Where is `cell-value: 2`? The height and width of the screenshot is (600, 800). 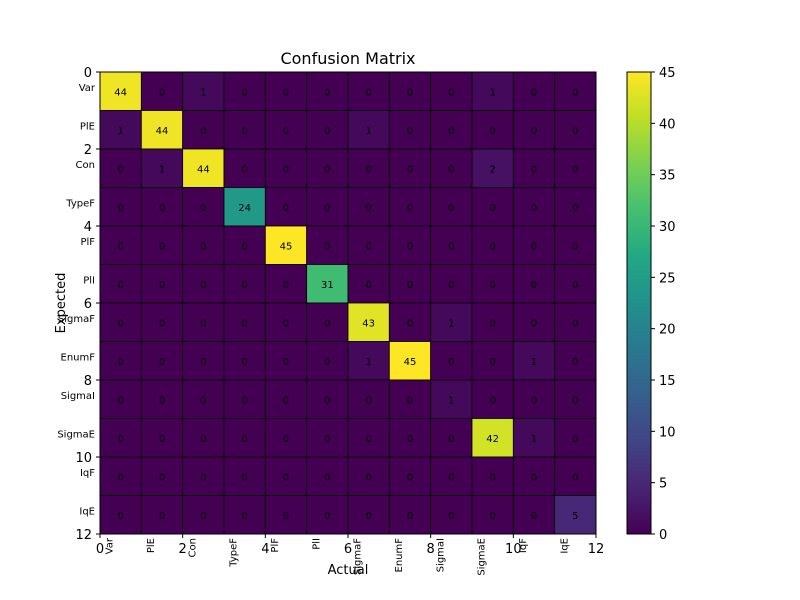 cell-value: 2 is located at coordinates (492, 169).